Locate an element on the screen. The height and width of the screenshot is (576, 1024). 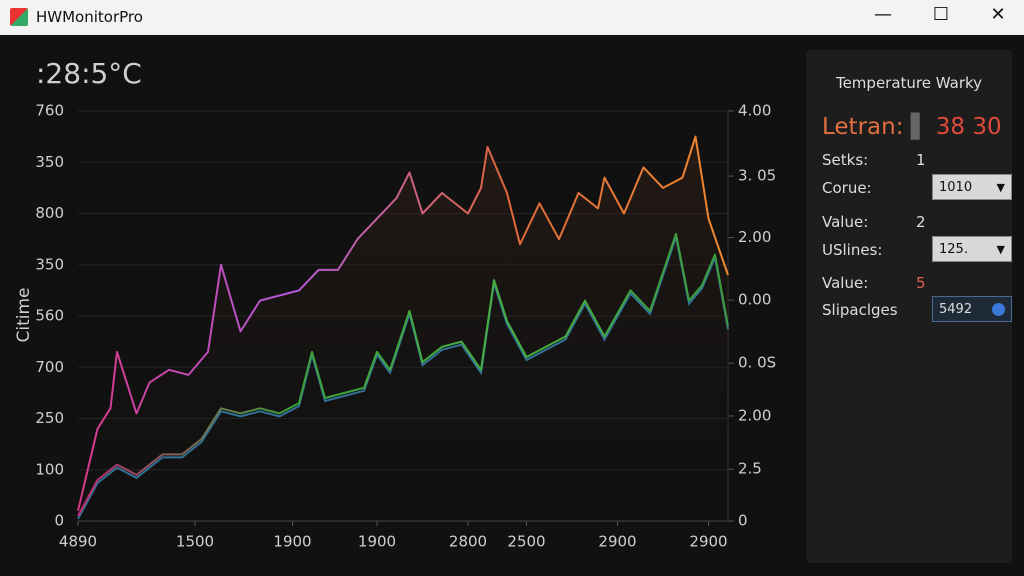
row-label: Slipaclges is located at coordinates (860, 310).